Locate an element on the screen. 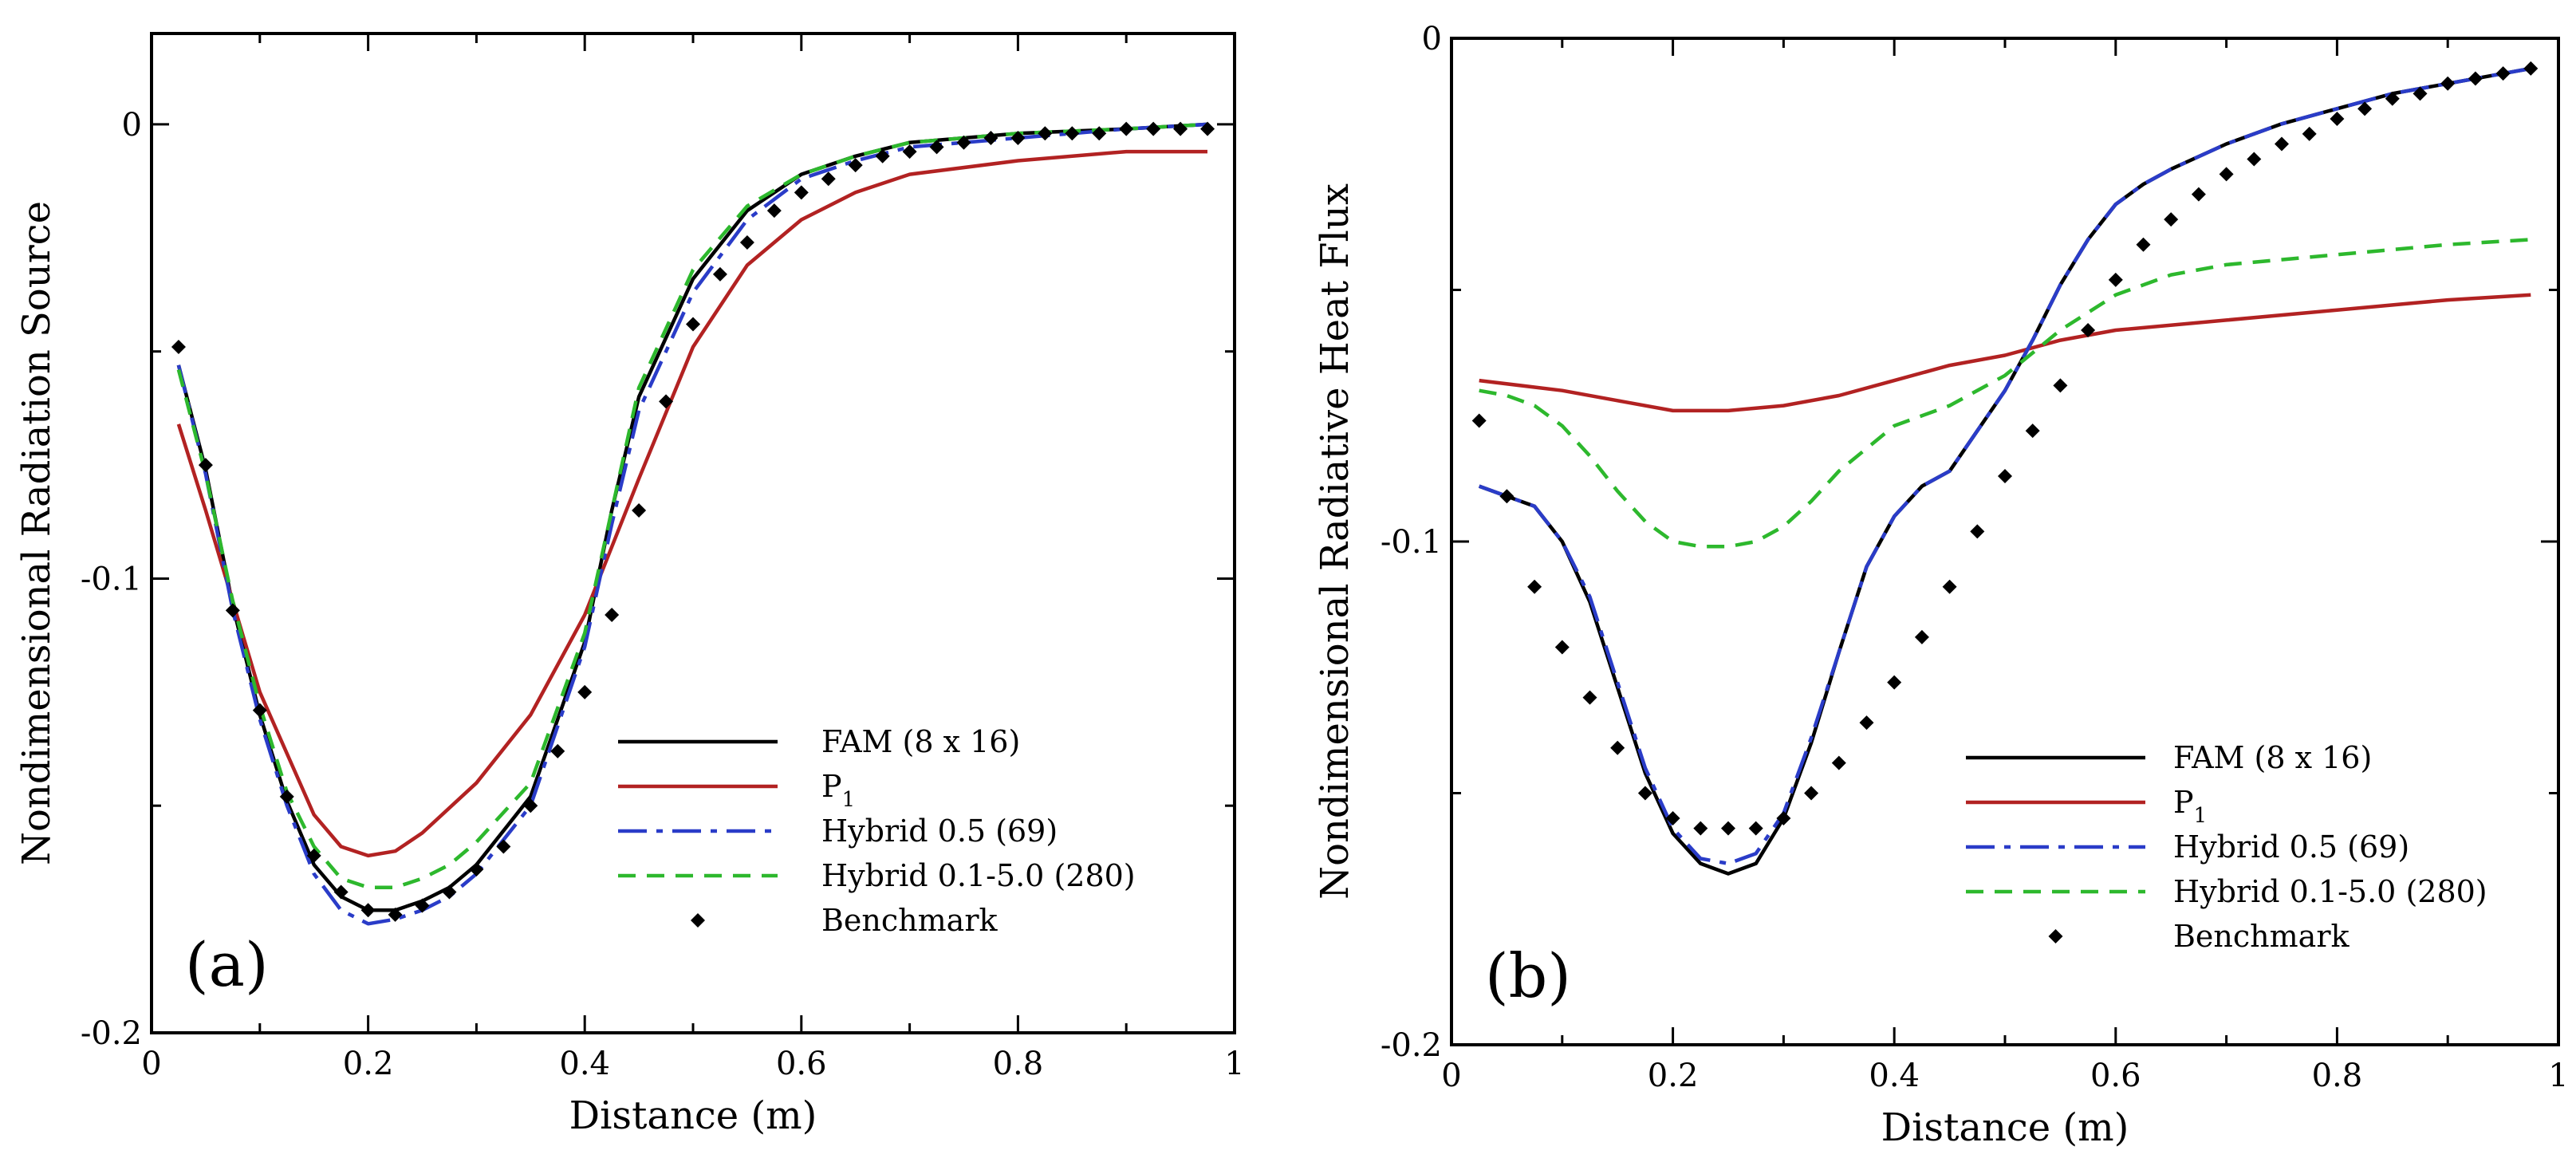 The image size is (2576, 1166). panel-b-x-tick-label: 0.2 is located at coordinates (1673, 1076).